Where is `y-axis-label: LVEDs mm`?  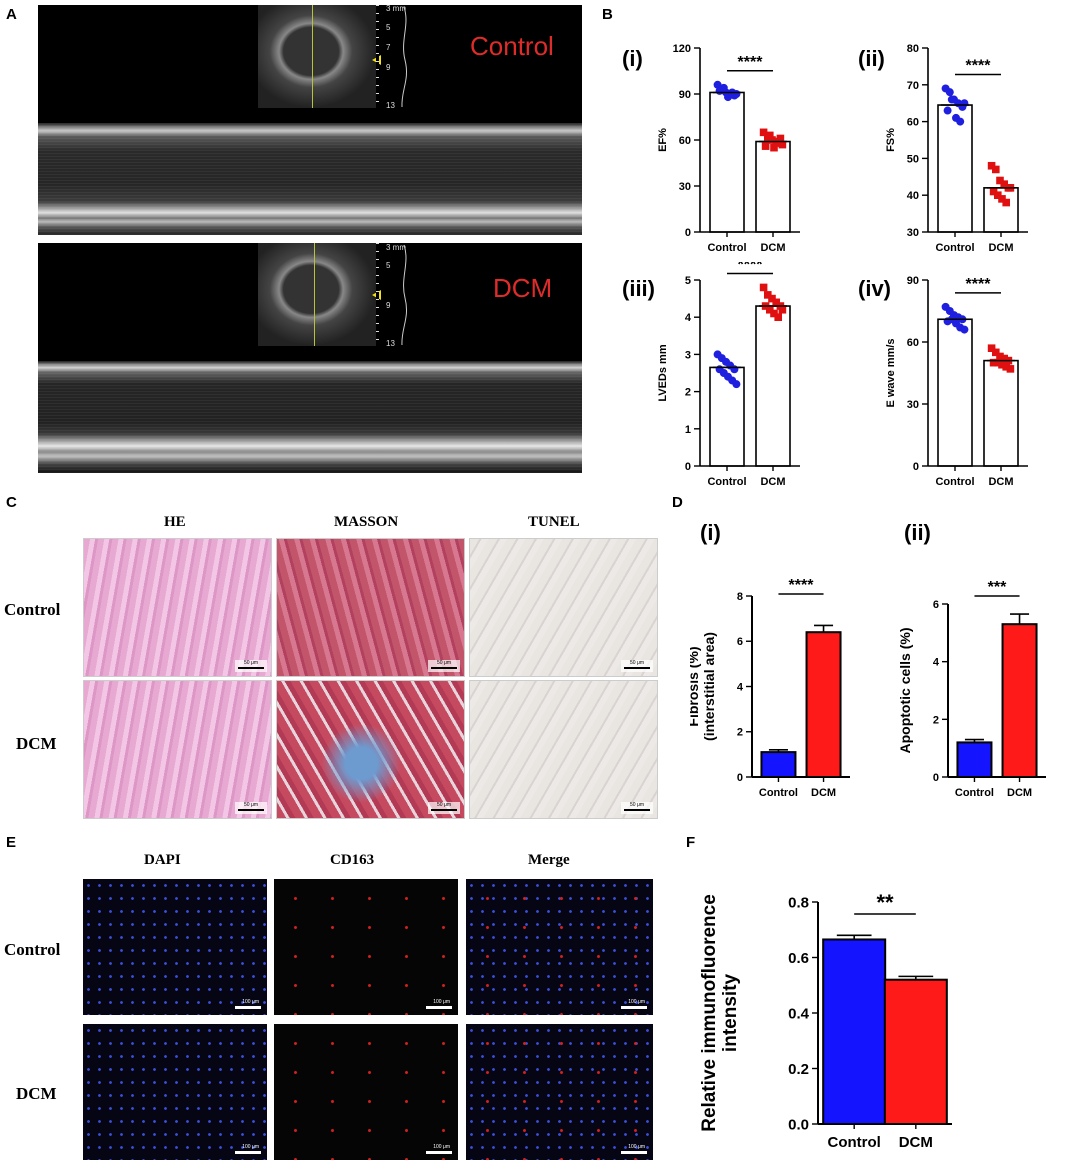 y-axis-label: LVEDs mm is located at coordinates (663, 372).